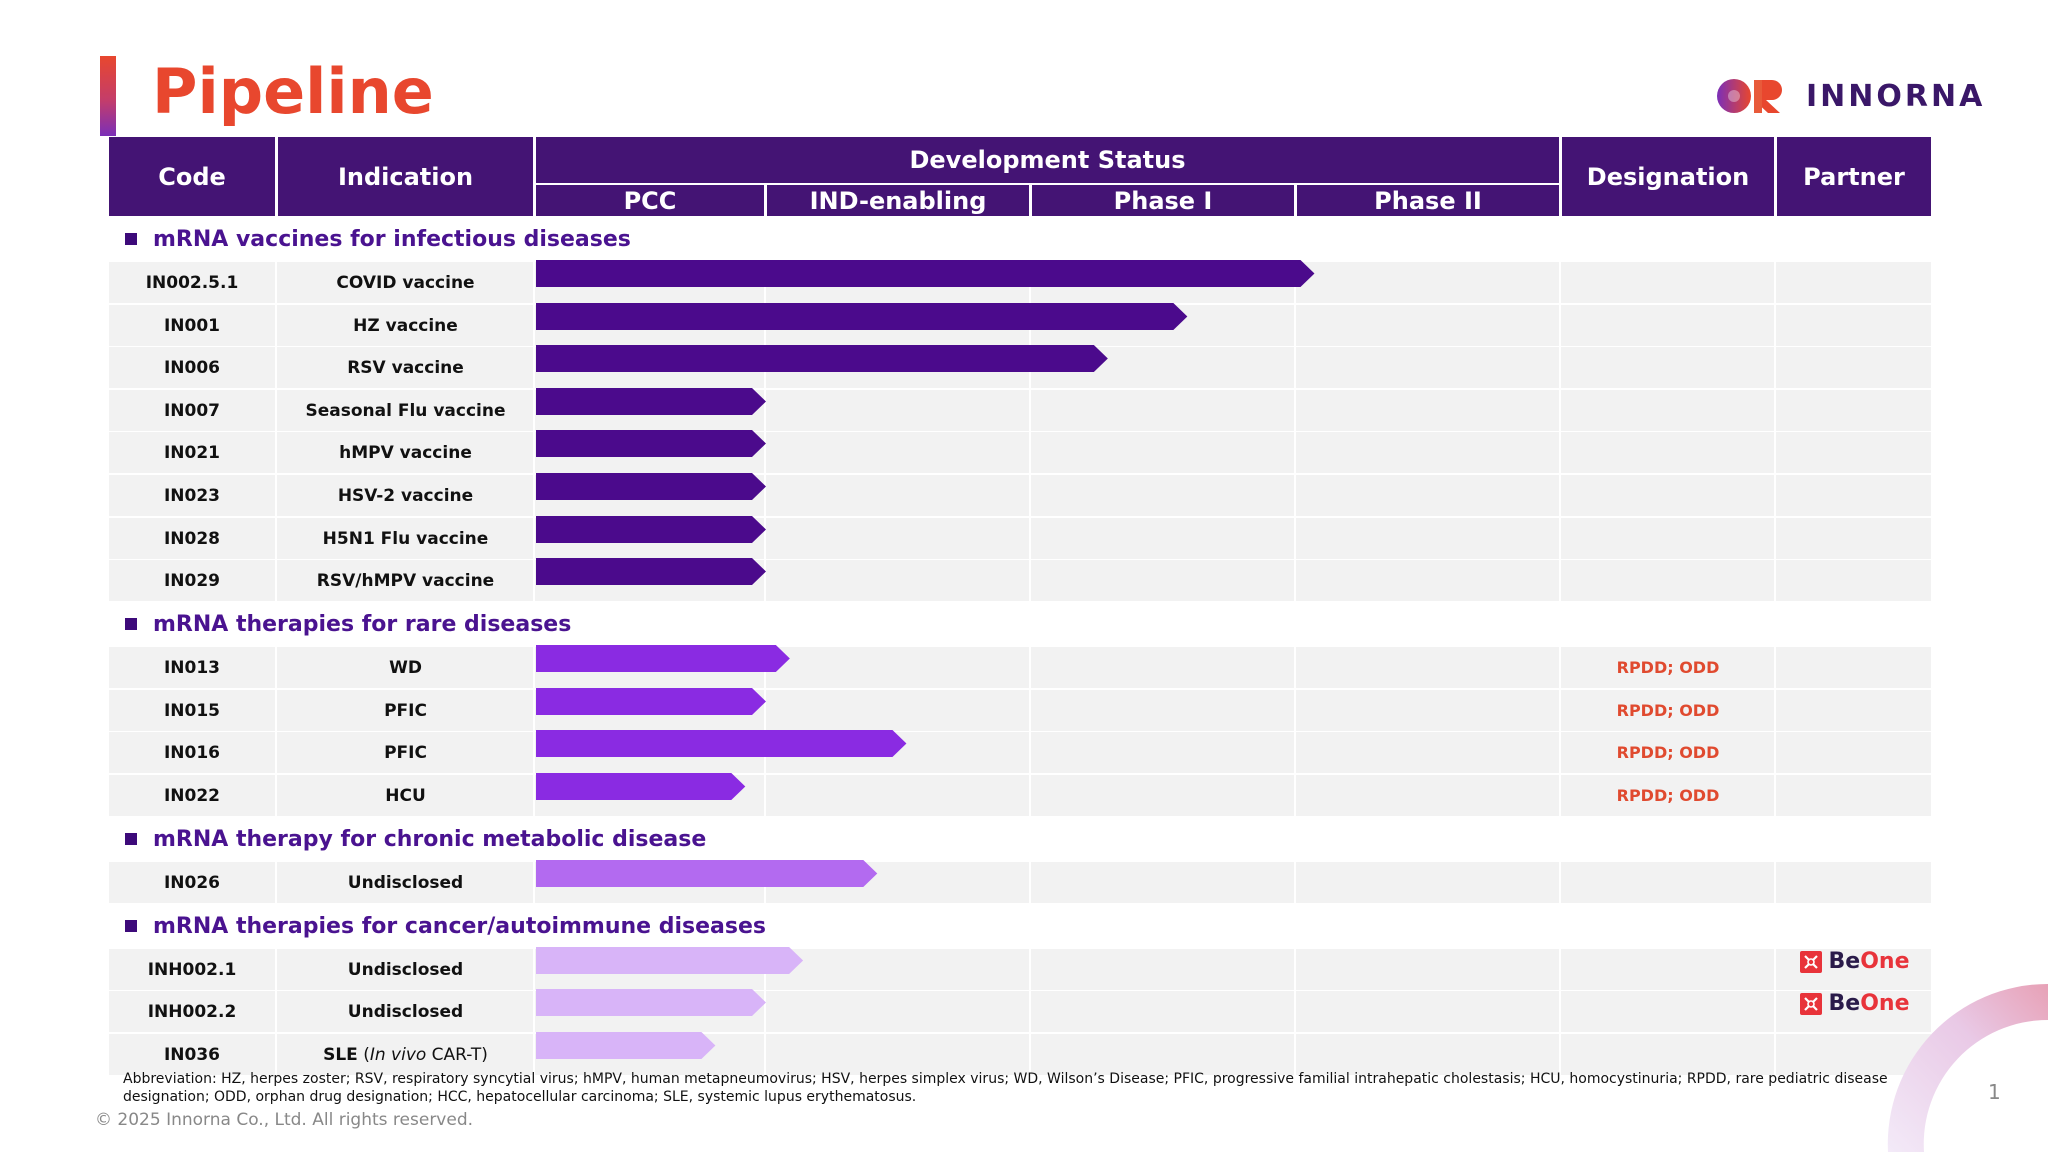 This screenshot has width=2048, height=1152. I want to click on cell-code: IN022, so click(192, 795).